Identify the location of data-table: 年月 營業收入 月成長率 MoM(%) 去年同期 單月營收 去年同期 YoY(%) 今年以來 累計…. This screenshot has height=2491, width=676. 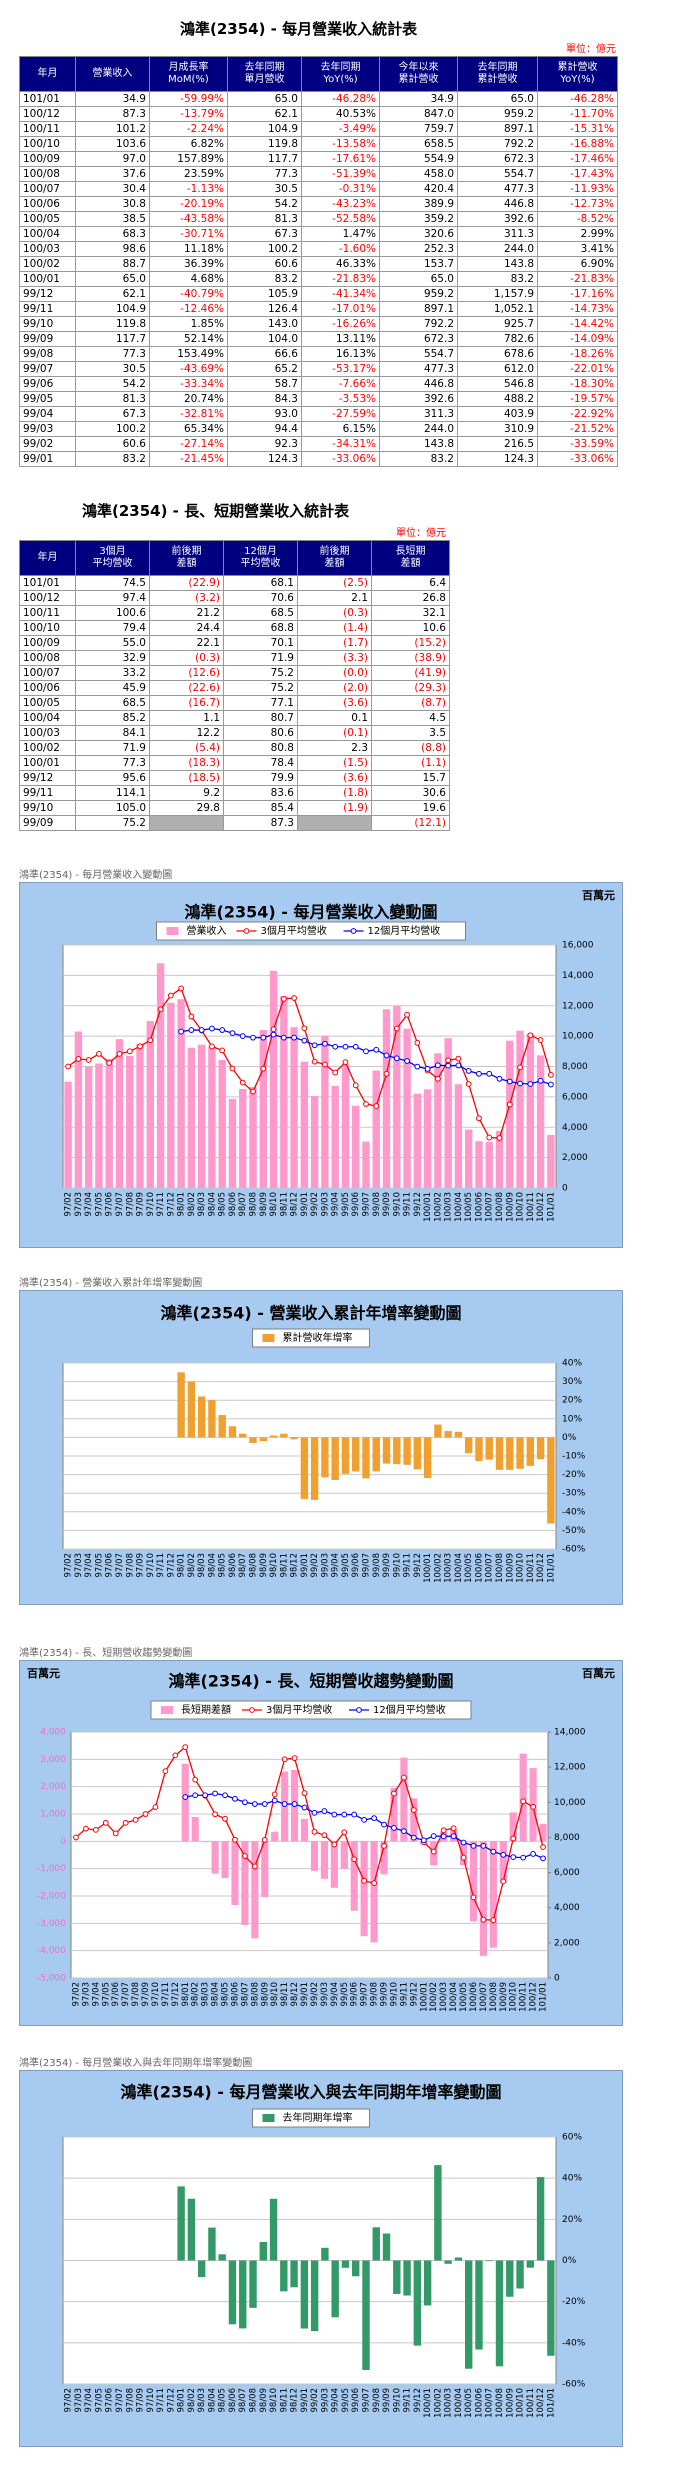
(318, 261).